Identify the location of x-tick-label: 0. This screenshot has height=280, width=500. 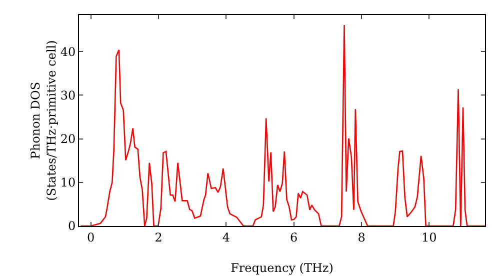
(91, 237).